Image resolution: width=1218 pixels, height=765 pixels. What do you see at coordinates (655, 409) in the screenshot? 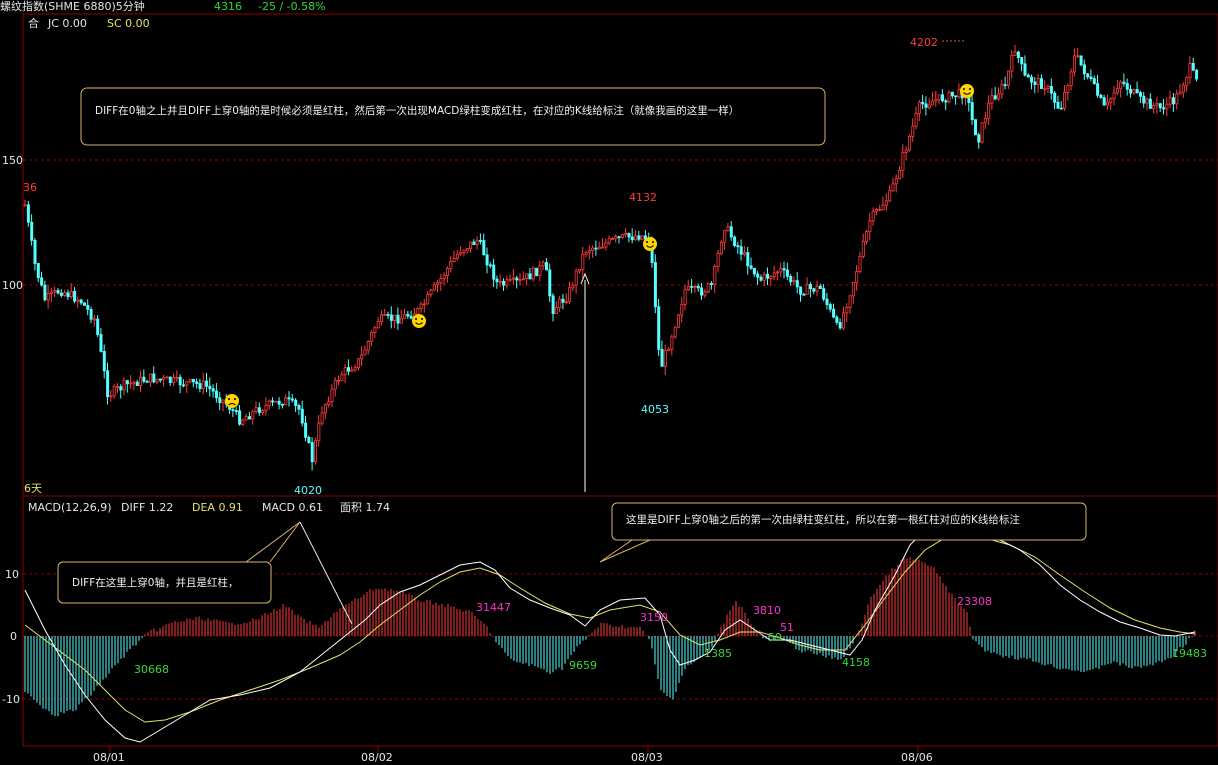
I see `mark-low-4053: 4053` at bounding box center [655, 409].